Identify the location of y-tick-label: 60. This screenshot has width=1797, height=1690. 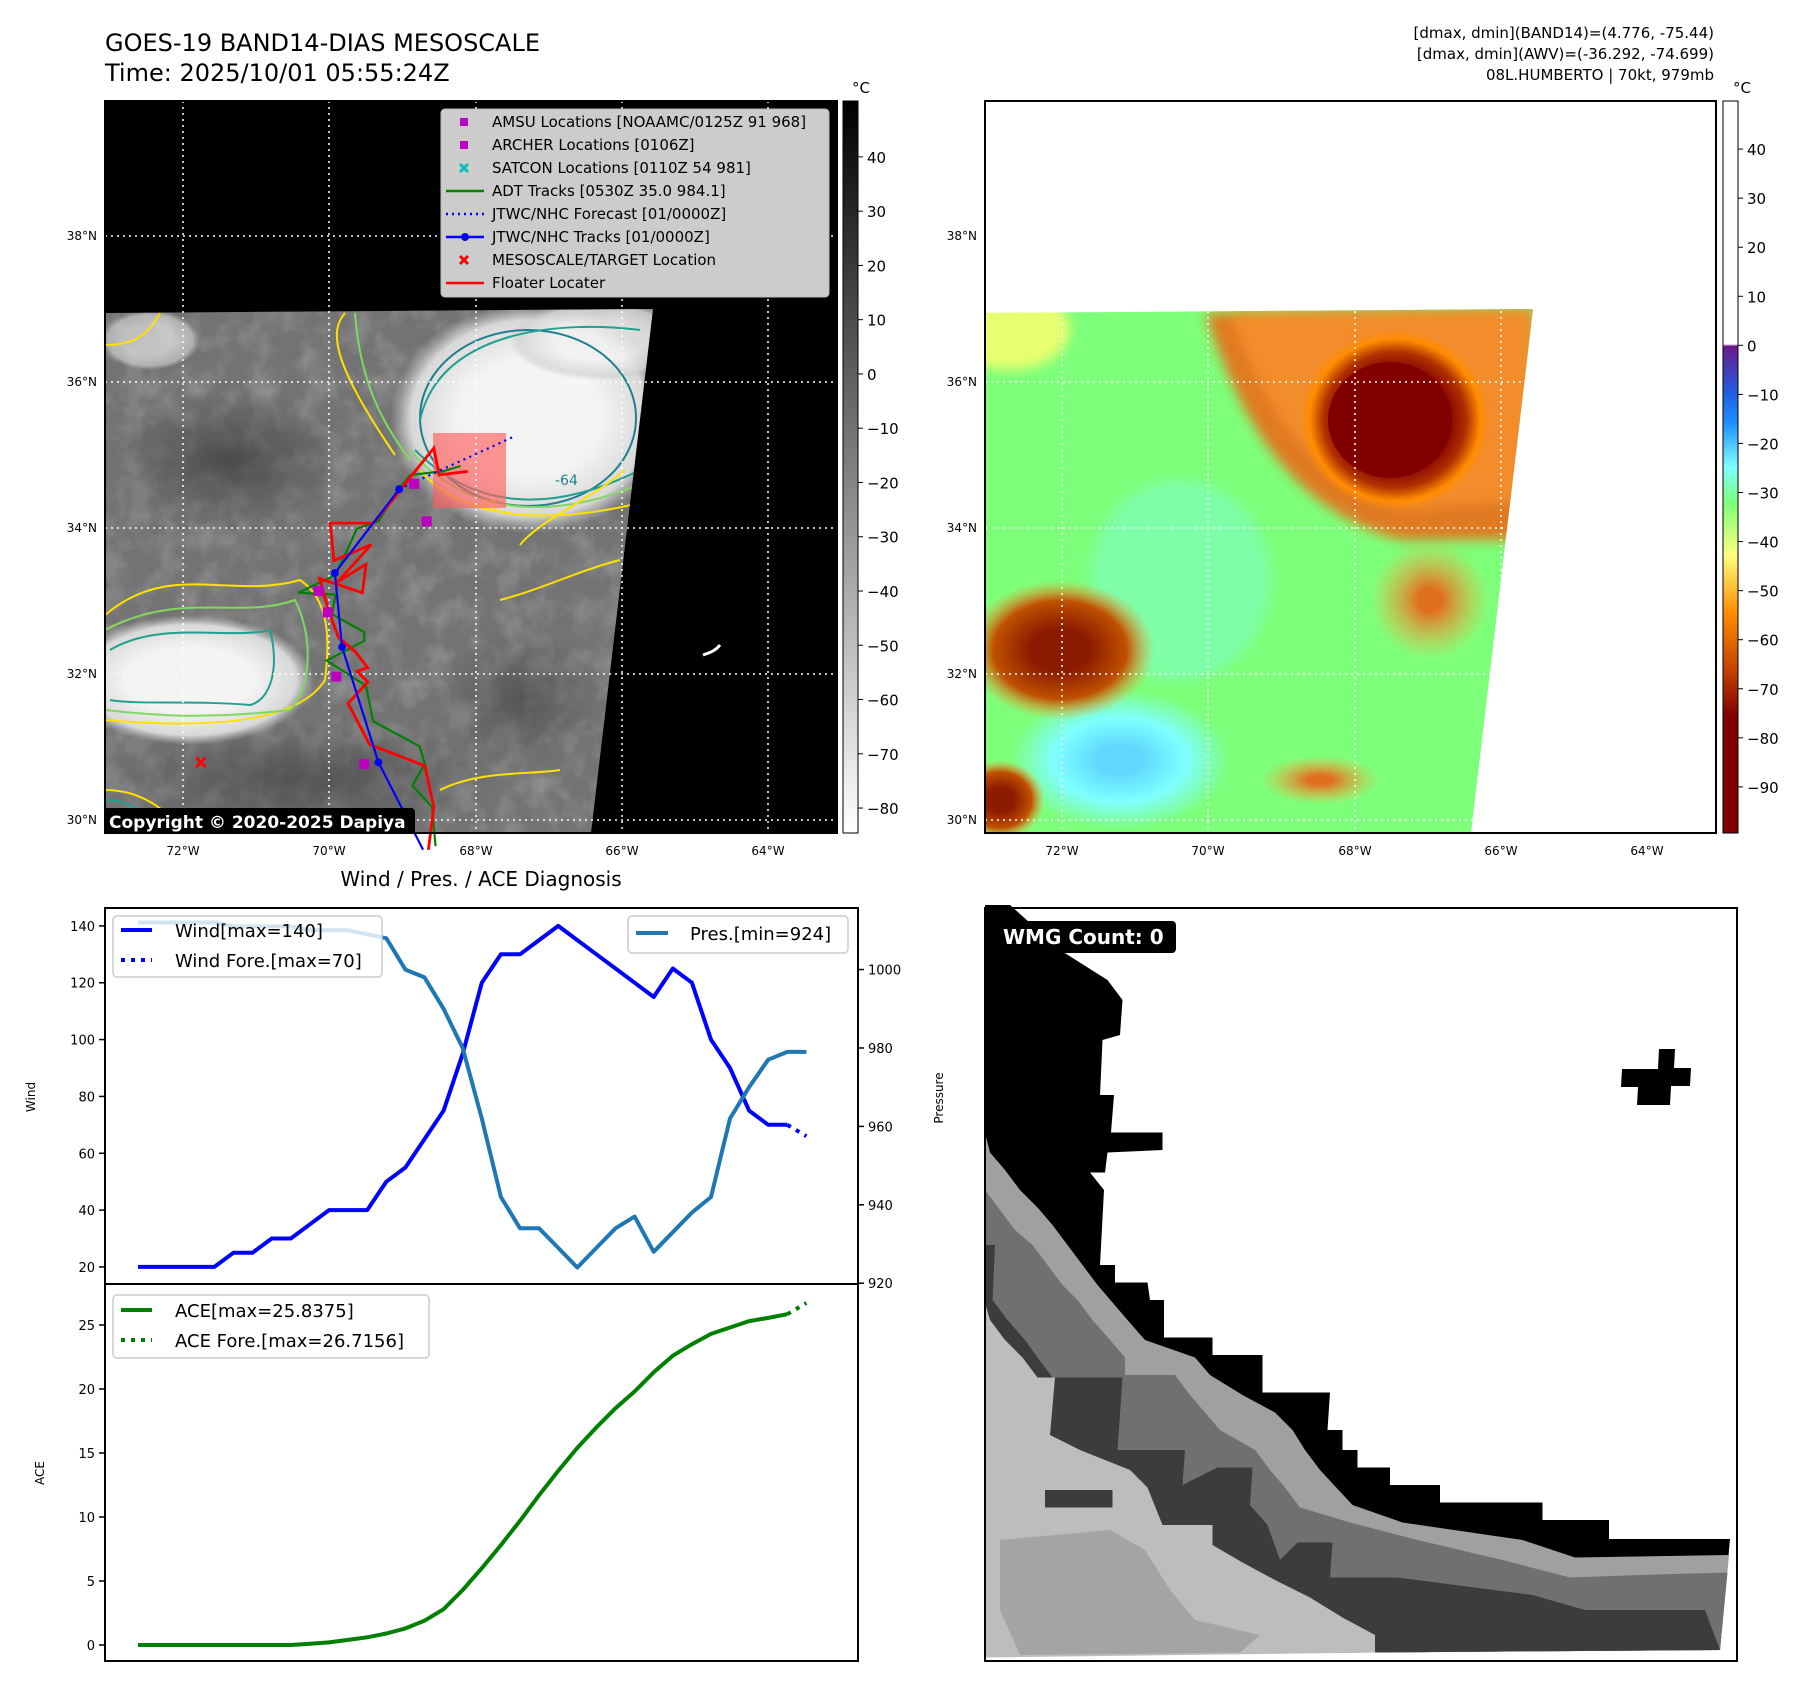
(86, 1154).